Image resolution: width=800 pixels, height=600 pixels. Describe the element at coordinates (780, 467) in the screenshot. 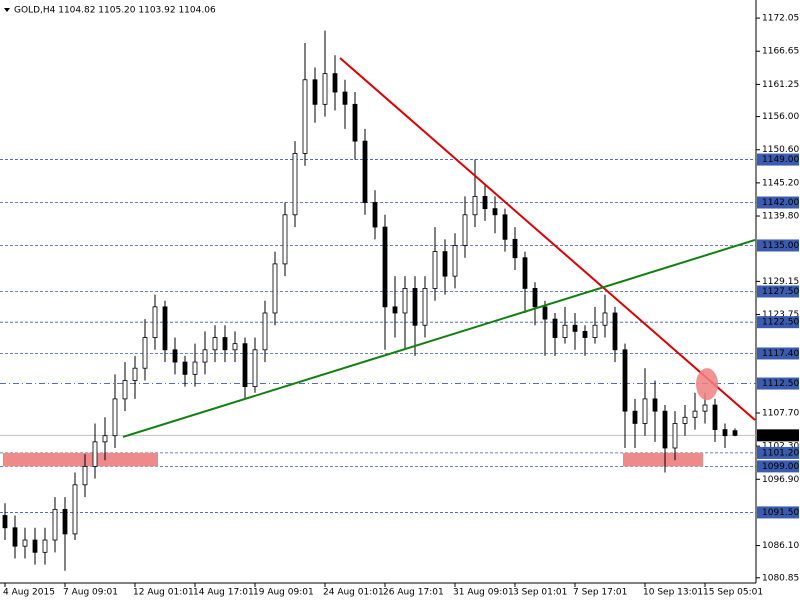

I see `level-label: 1099.00` at that location.